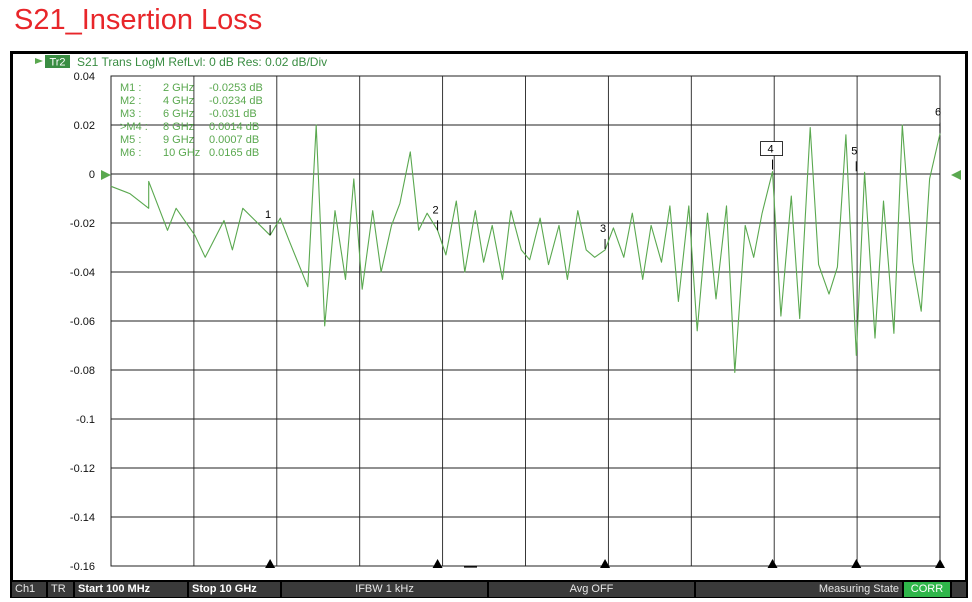 The width and height of the screenshot is (972, 602). What do you see at coordinates (82, 273) in the screenshot?
I see `y-tick-label: -0.04` at bounding box center [82, 273].